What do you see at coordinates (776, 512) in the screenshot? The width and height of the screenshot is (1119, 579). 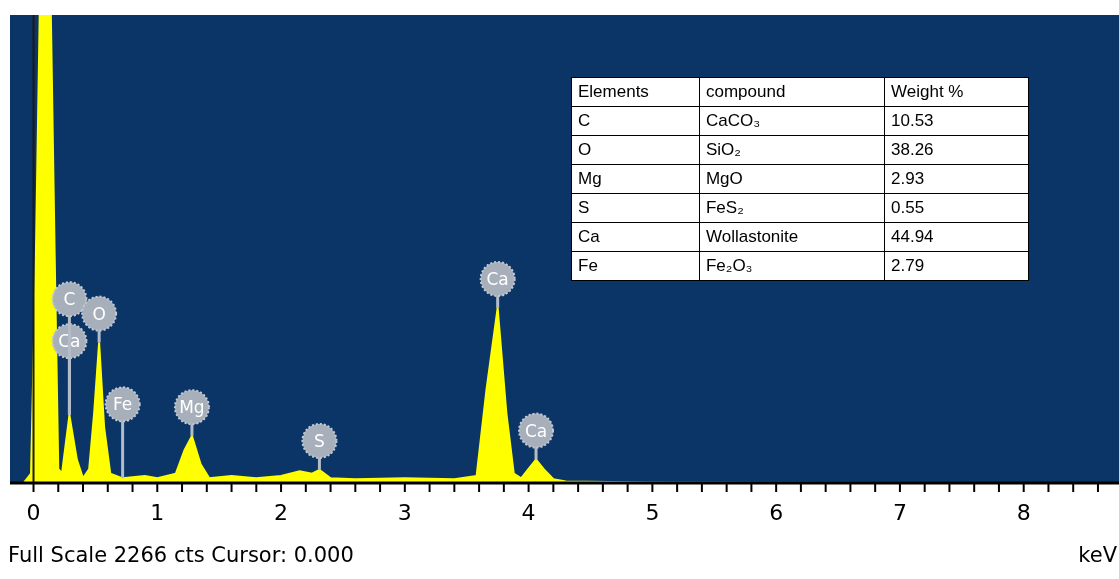 I see `x-tick-label: 6` at bounding box center [776, 512].